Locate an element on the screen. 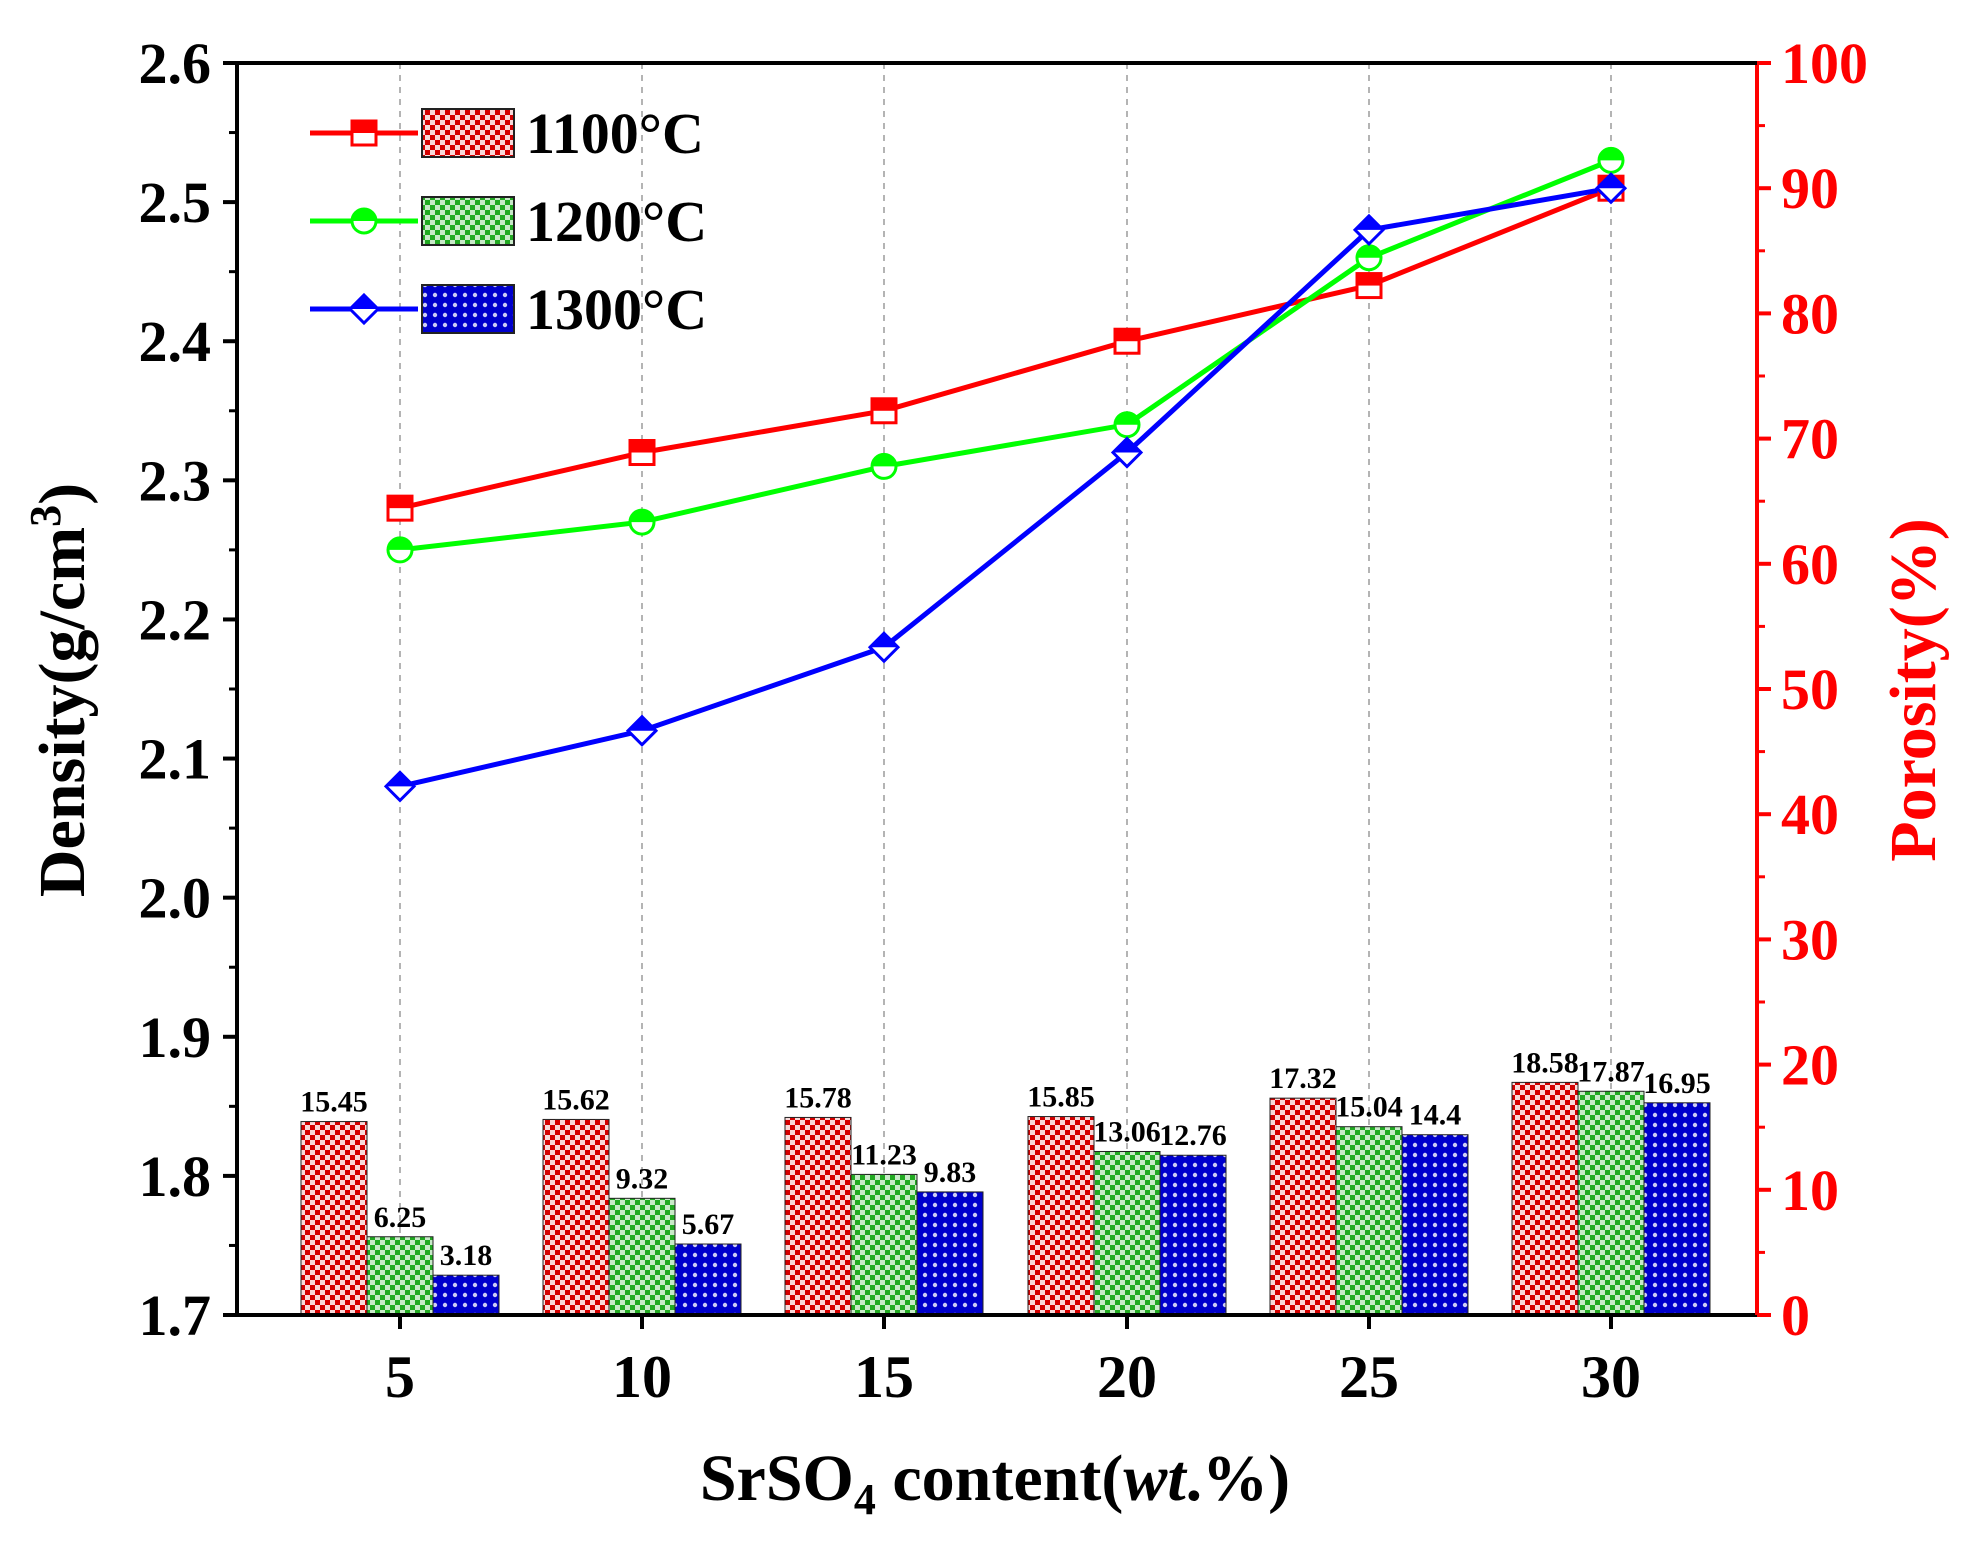 The image size is (1976, 1542). x-axis-title-pre: SrSO is located at coordinates (777, 1478).